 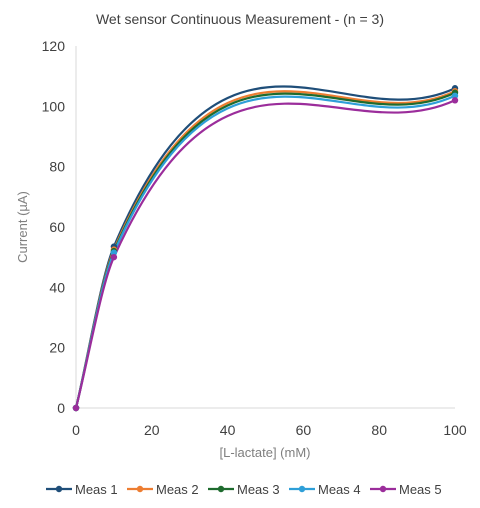 What do you see at coordinates (264, 452) in the screenshot?
I see `x-axis-label: [L-lactate] (mM)` at bounding box center [264, 452].